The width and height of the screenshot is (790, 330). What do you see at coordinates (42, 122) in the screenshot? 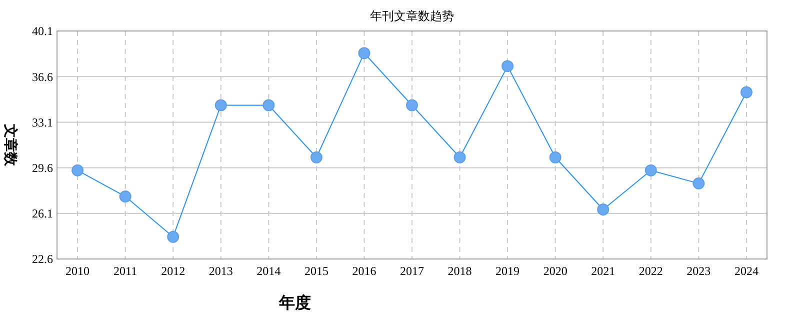
I see `y-tick-label: 33.1` at bounding box center [42, 122].